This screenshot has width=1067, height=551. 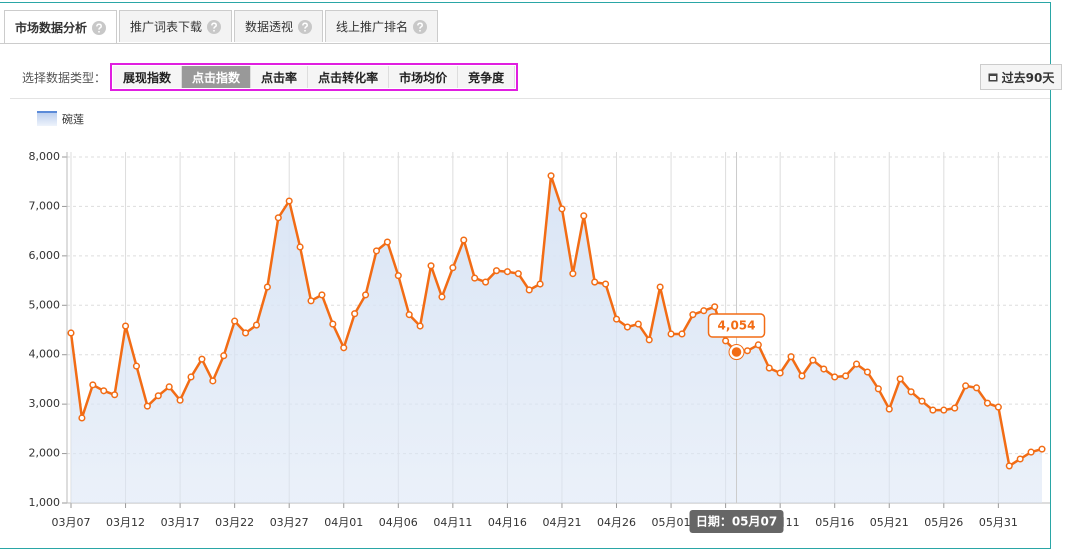 What do you see at coordinates (343, 522) in the screenshot?
I see `x-tick-label: 04月01` at bounding box center [343, 522].